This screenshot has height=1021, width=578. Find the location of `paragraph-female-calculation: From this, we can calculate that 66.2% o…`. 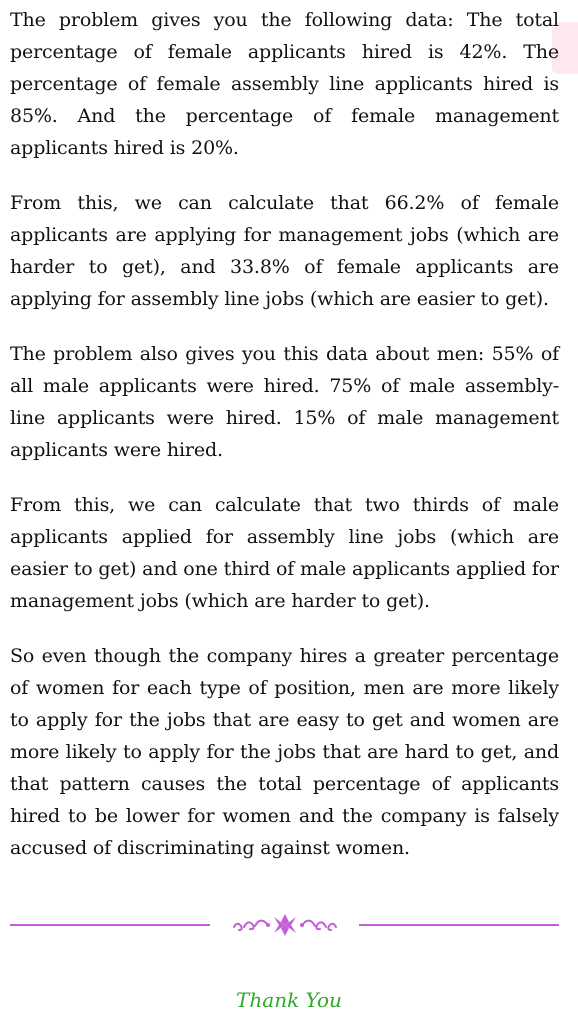

paragraph-female-calculation: From this, we can calculate that 66.2% o… is located at coordinates (284, 251).